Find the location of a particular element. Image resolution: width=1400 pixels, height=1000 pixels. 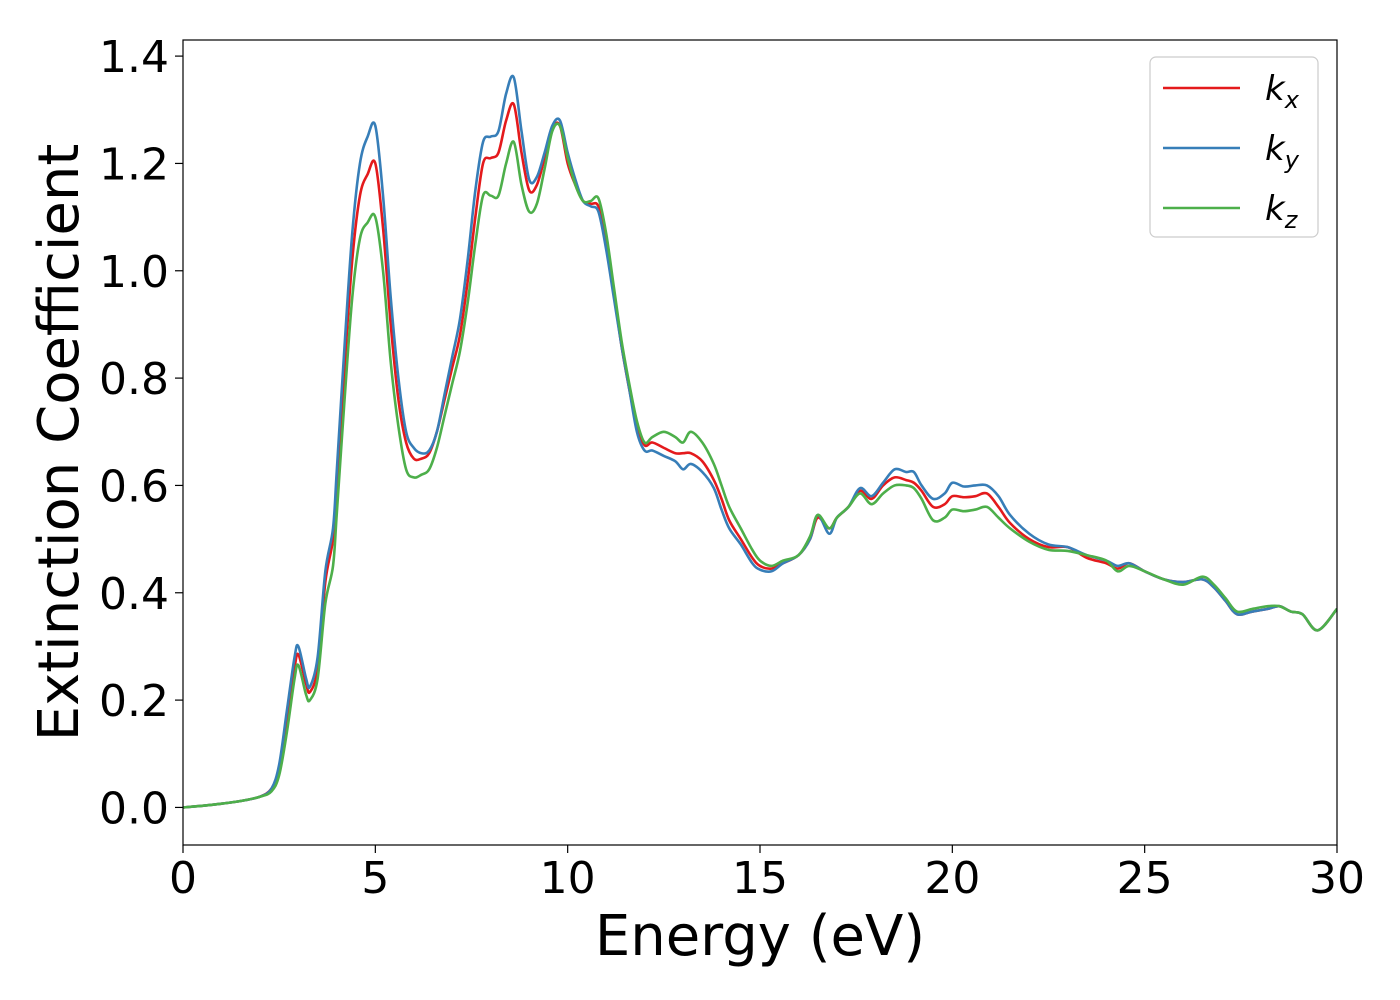

y-tick-label: 1.2 is located at coordinates (134, 164).